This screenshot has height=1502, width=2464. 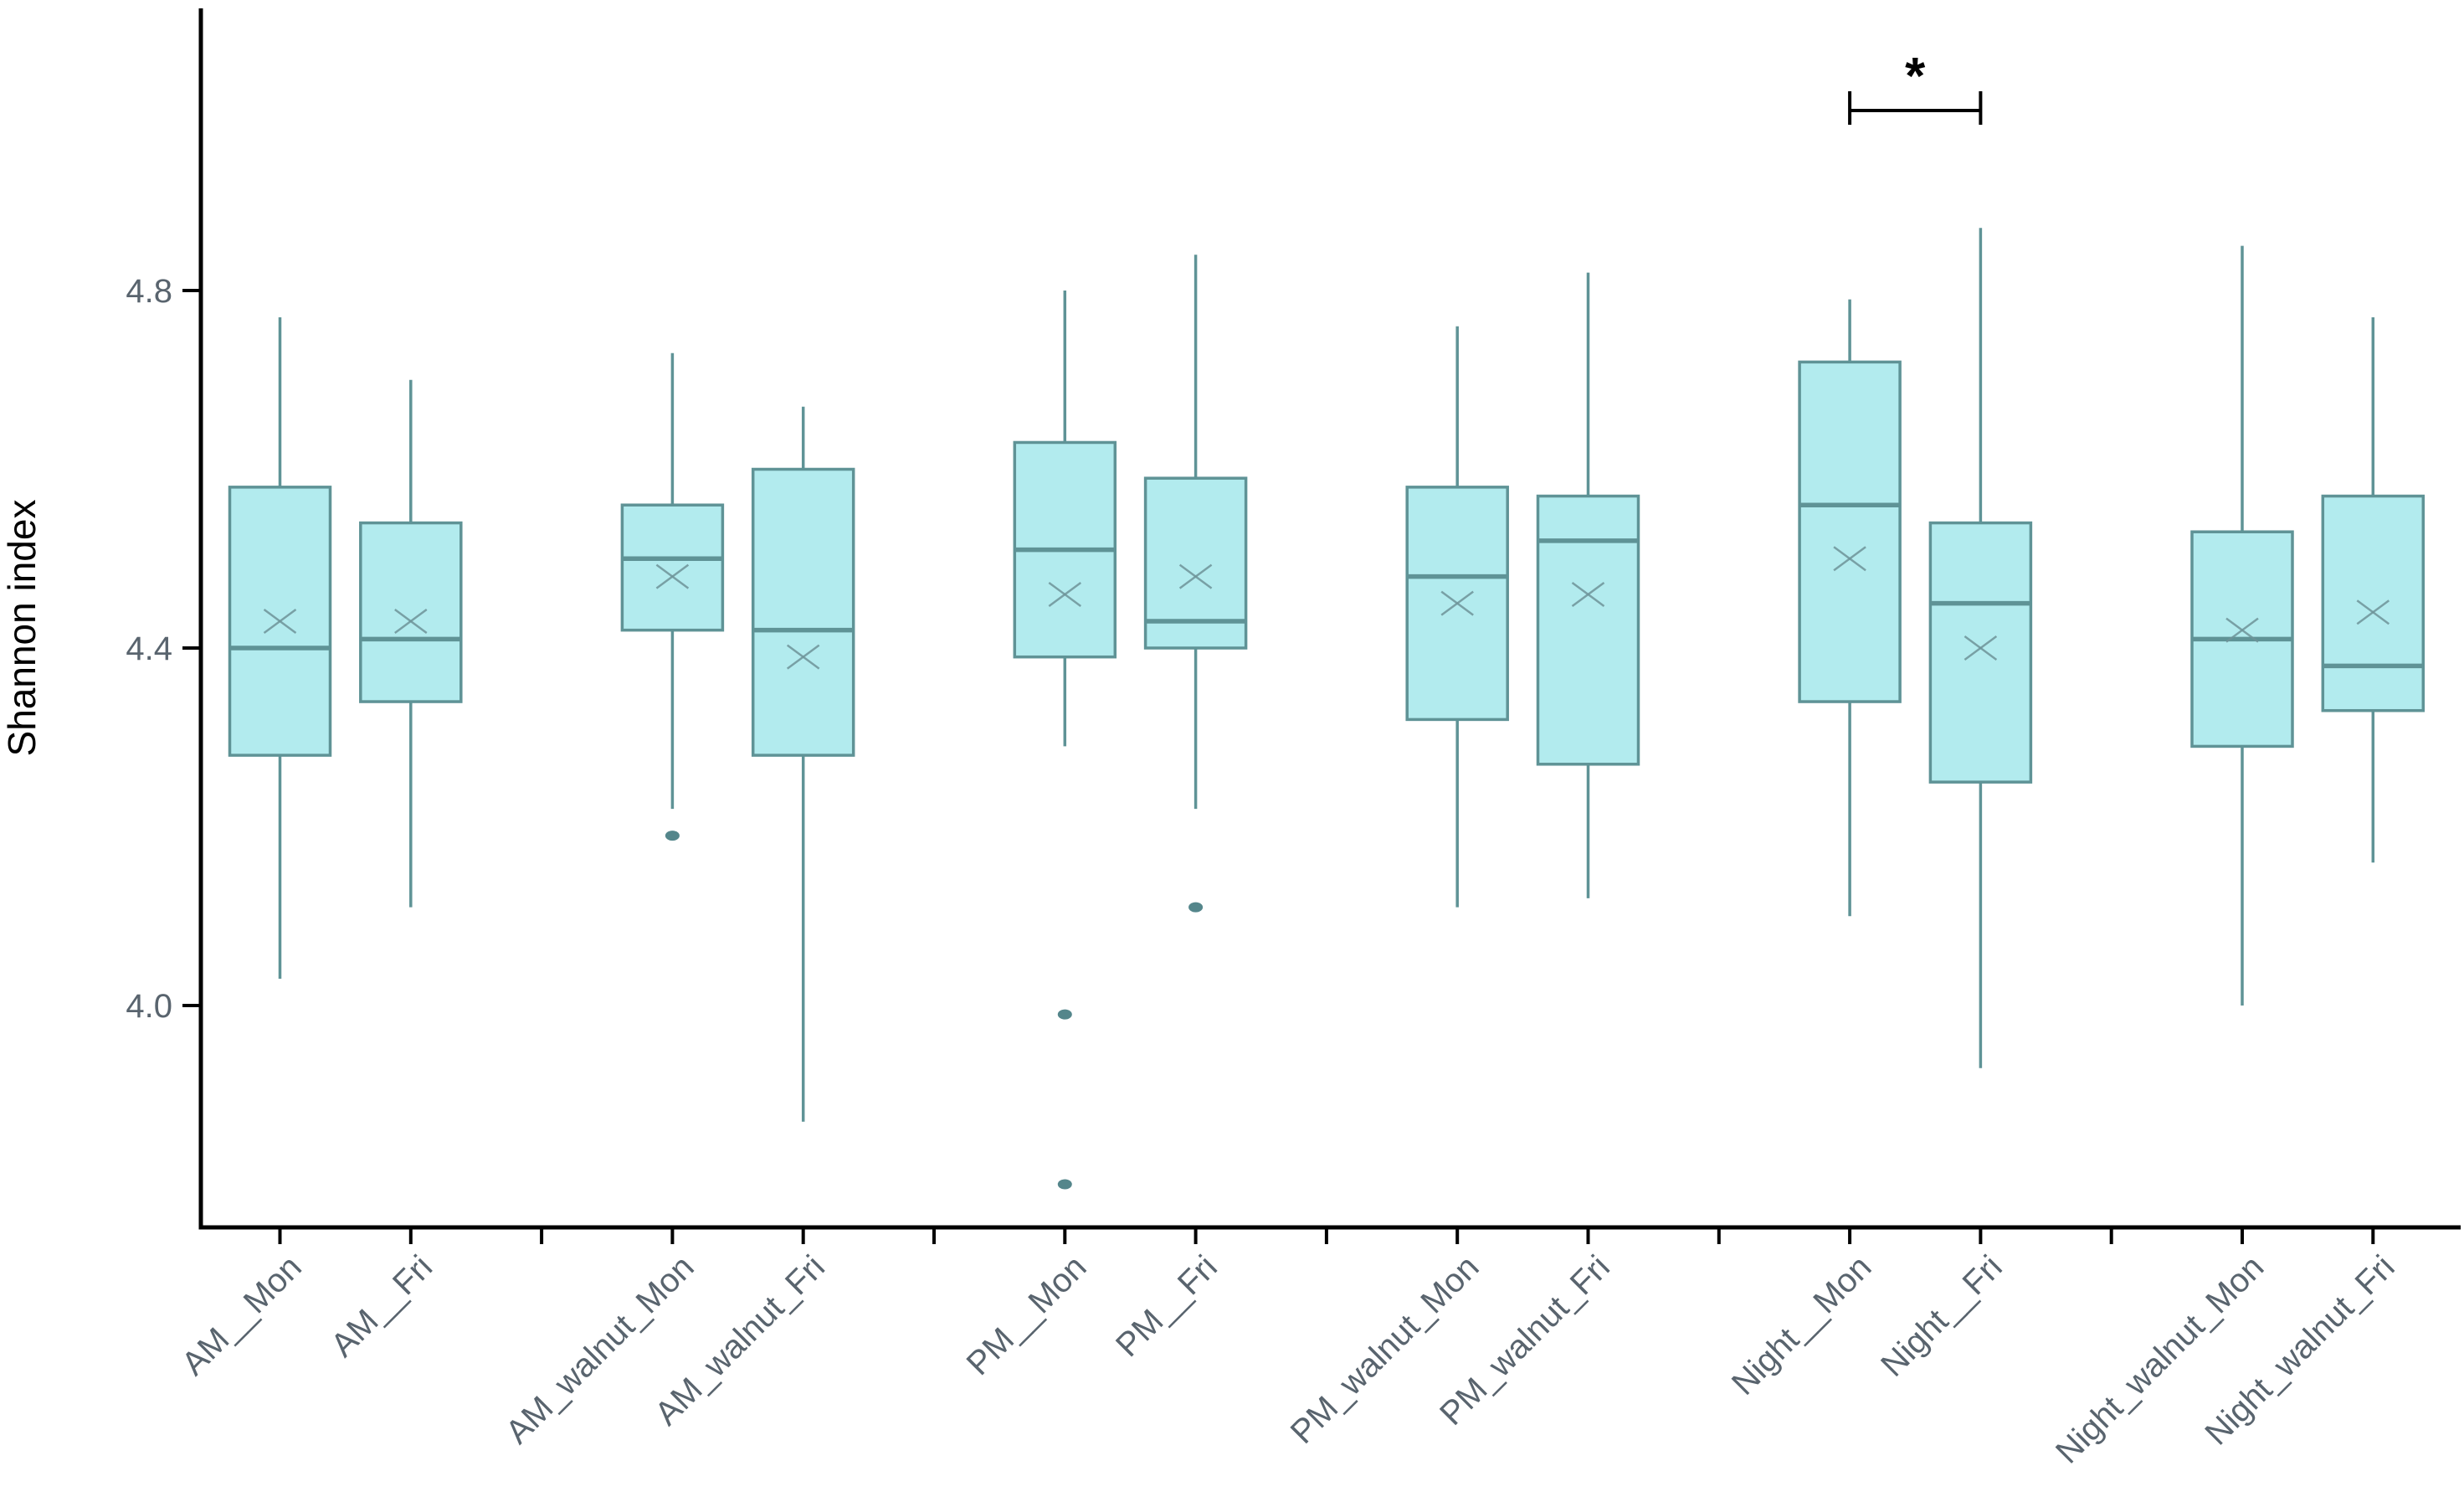 What do you see at coordinates (1802, 1325) in the screenshot?
I see `x-tick-label: Night__Mon` at bounding box center [1802, 1325].